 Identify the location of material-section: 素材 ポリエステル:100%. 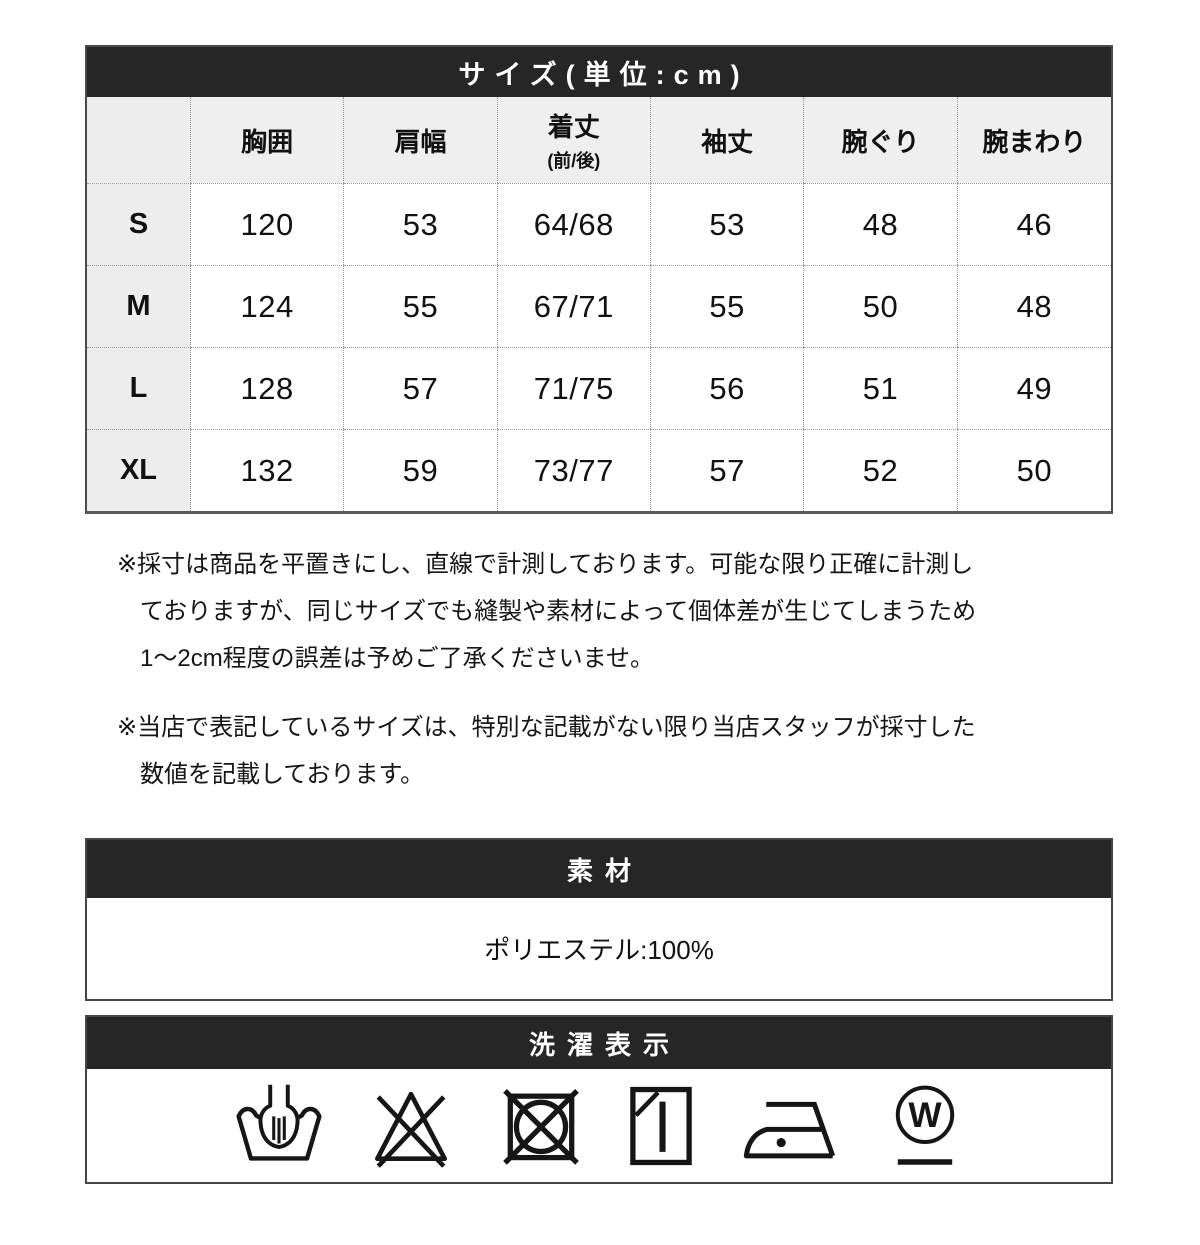
(599, 919).